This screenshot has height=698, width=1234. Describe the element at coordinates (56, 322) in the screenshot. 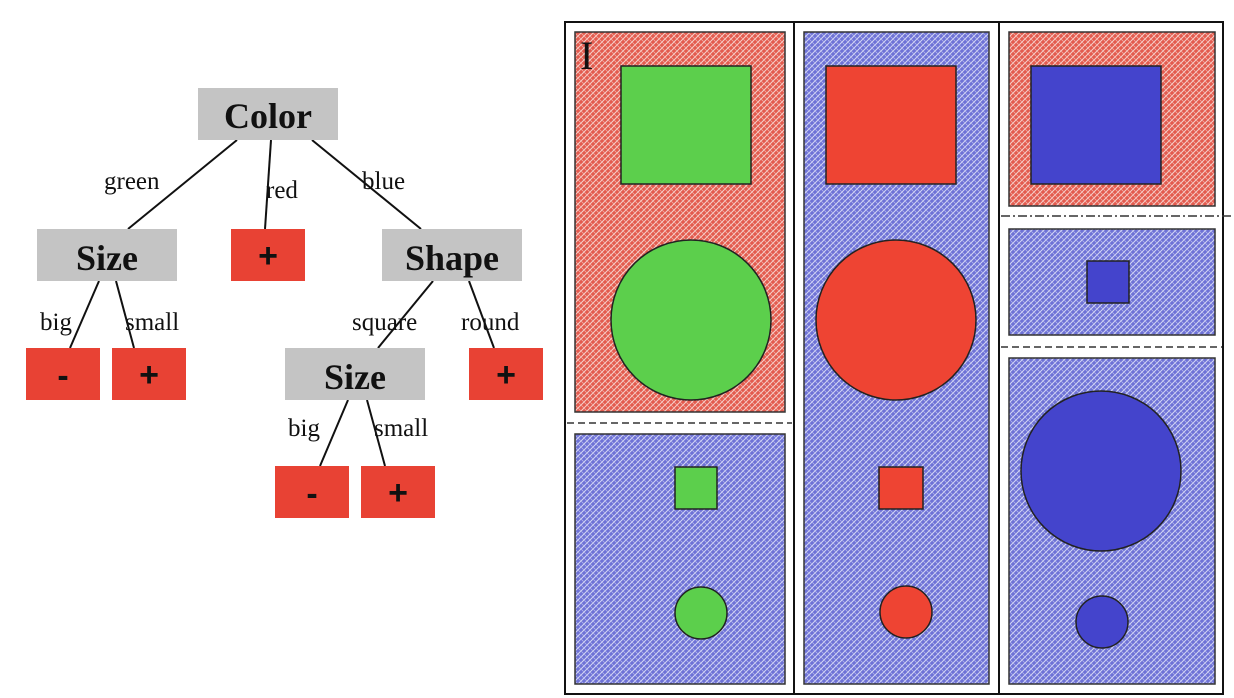

I see `edge-label-big-left: big` at that location.